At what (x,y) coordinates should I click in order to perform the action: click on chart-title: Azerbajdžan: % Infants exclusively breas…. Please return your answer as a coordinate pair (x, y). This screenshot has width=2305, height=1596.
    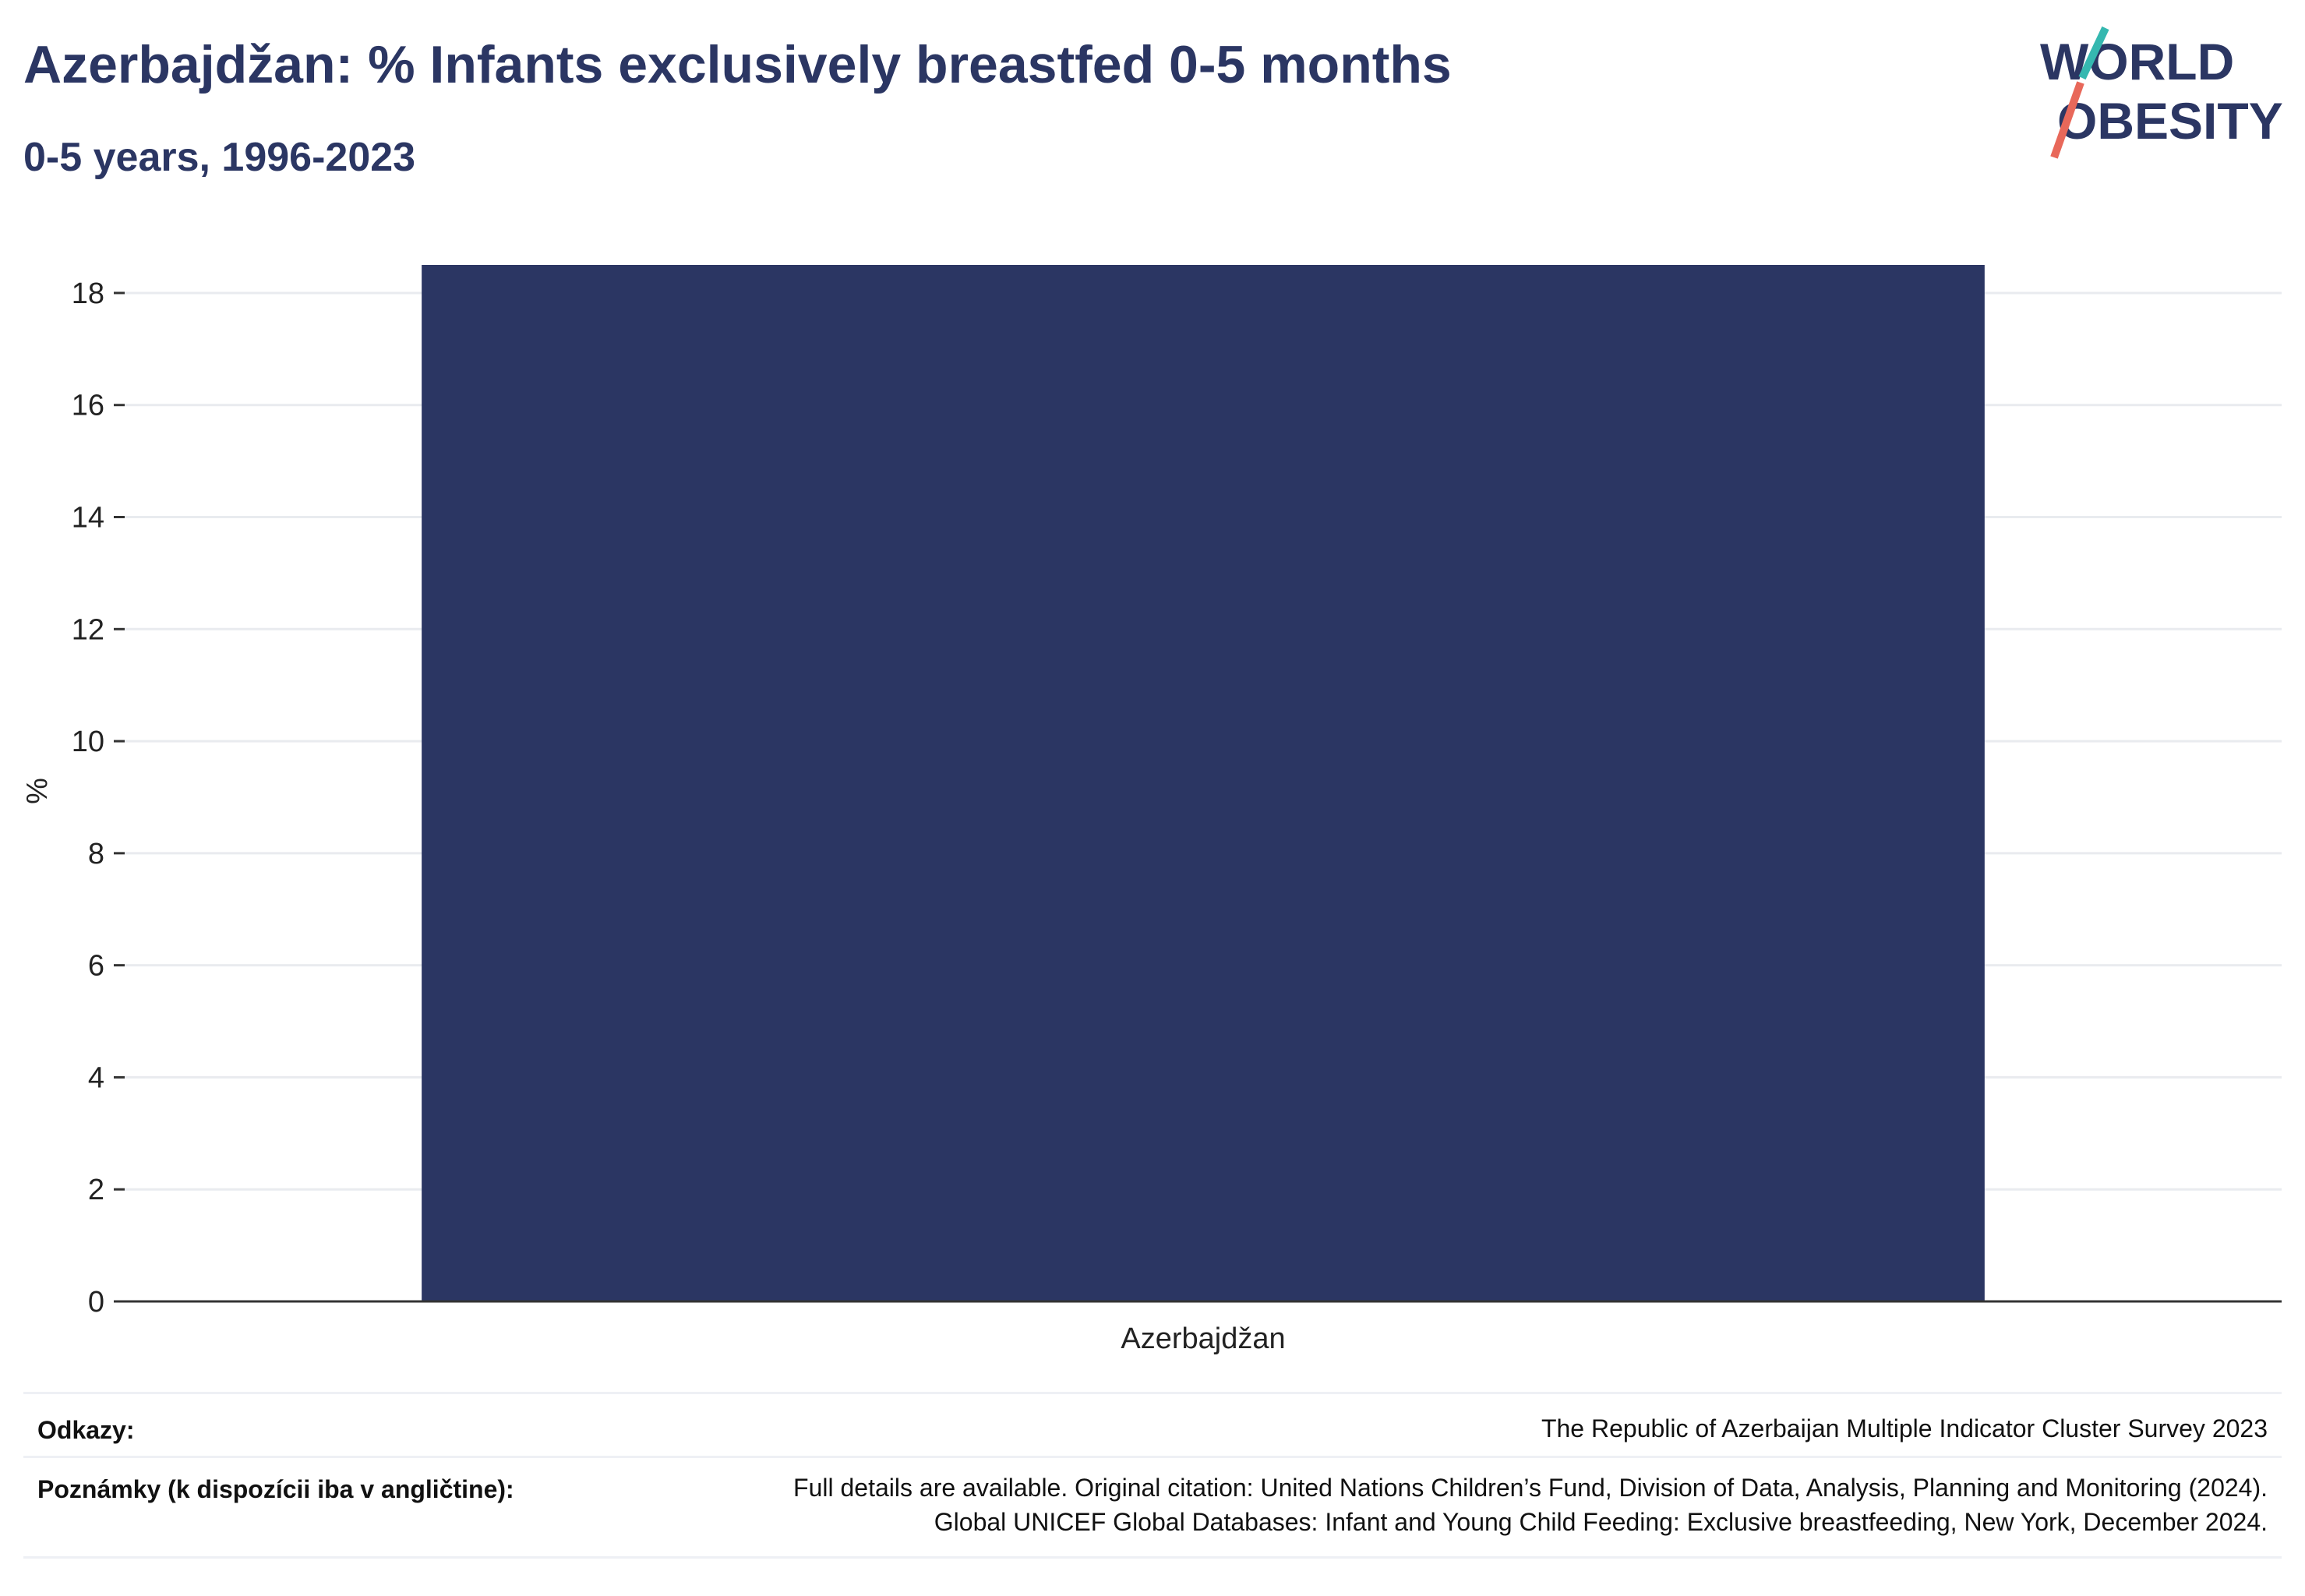
    Looking at the image, I should click on (737, 64).